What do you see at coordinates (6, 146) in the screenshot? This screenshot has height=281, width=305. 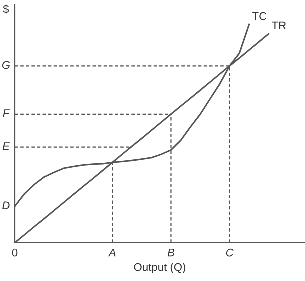 I see `ref-line-label: E` at bounding box center [6, 146].